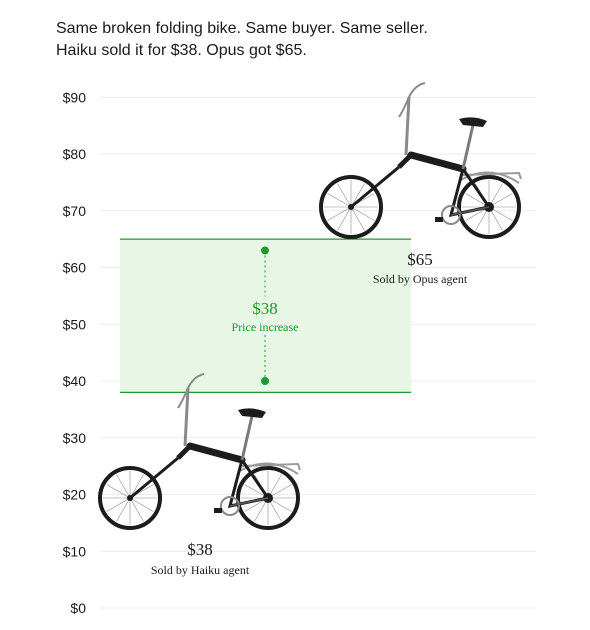 Image resolution: width=590 pixels, height=630 pixels. Describe the element at coordinates (265, 308) in the screenshot. I see `increase-amount: $38` at that location.